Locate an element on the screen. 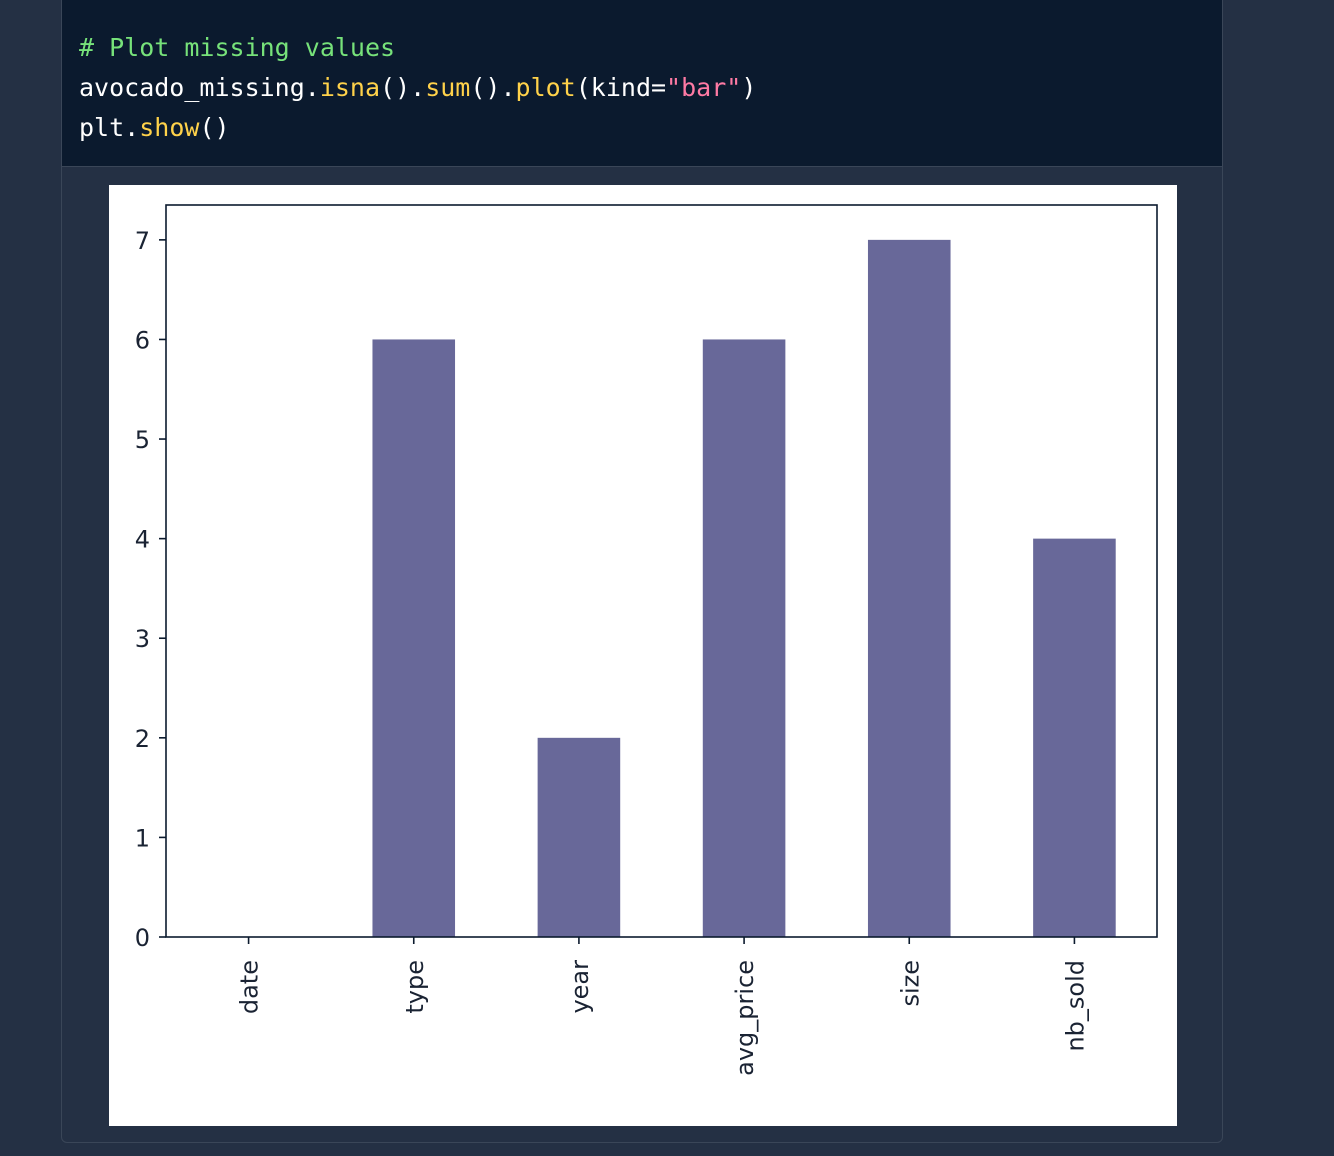 The height and width of the screenshot is (1156, 1334). y-tick-label: 0 is located at coordinates (142, 938).